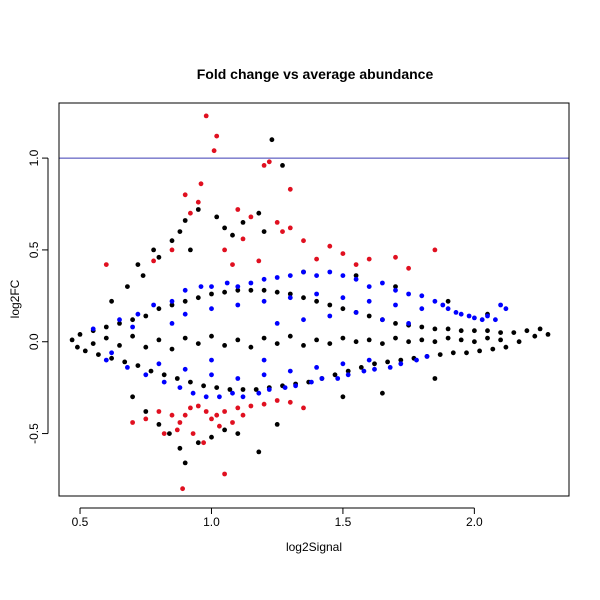 The image size is (600, 600). Describe the element at coordinates (315, 74) in the screenshot. I see `chart-title: Fold change vs average abundance` at that location.